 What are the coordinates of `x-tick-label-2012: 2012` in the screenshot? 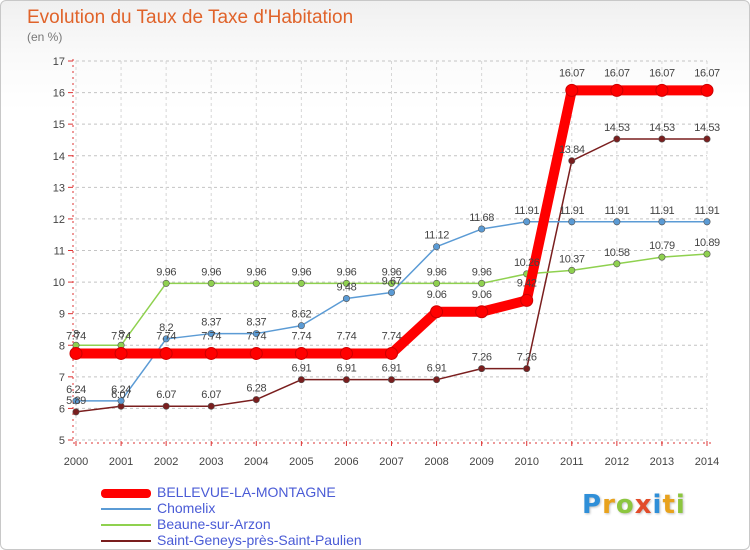 It's located at (617, 462).